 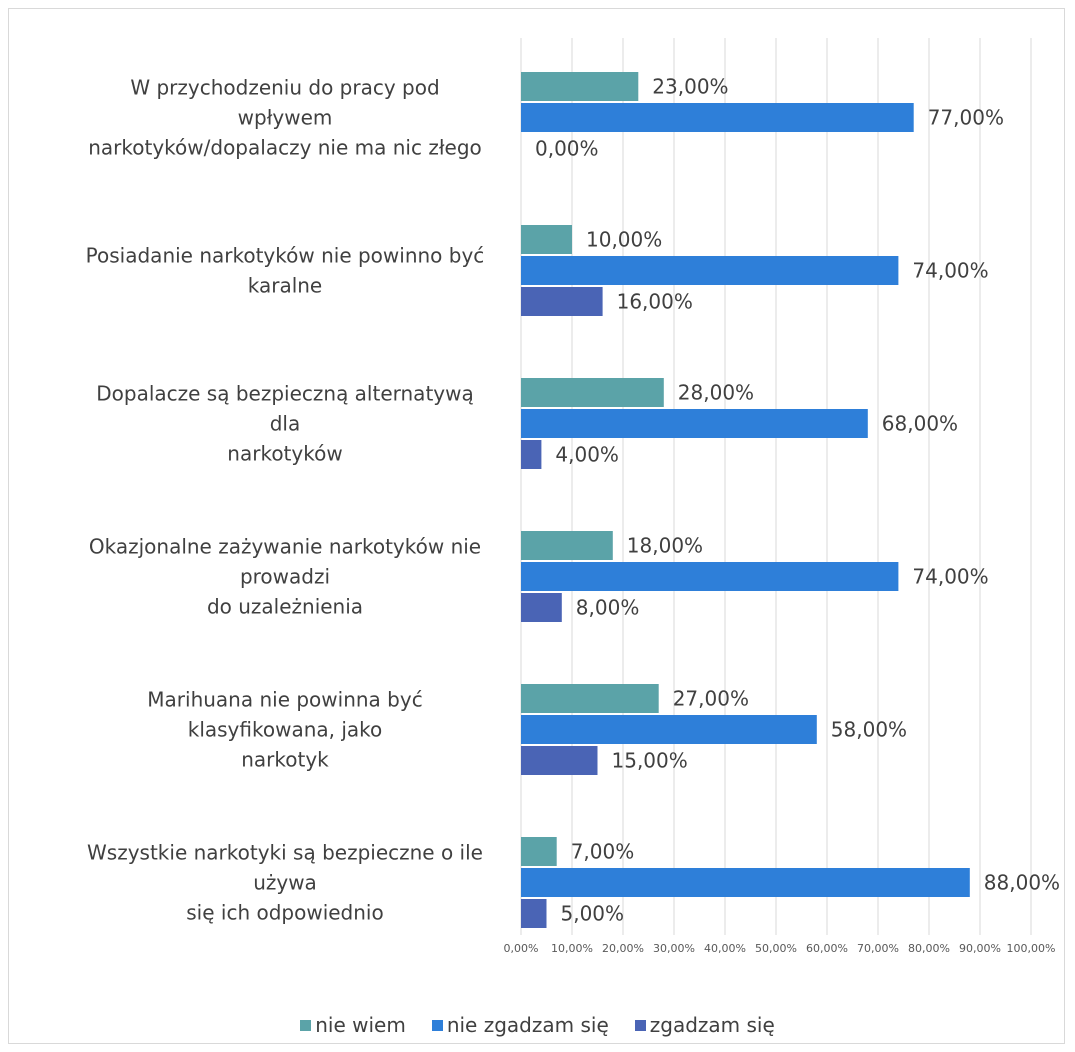 I want to click on x-tick-label: 70,00%, so click(x=878, y=948).